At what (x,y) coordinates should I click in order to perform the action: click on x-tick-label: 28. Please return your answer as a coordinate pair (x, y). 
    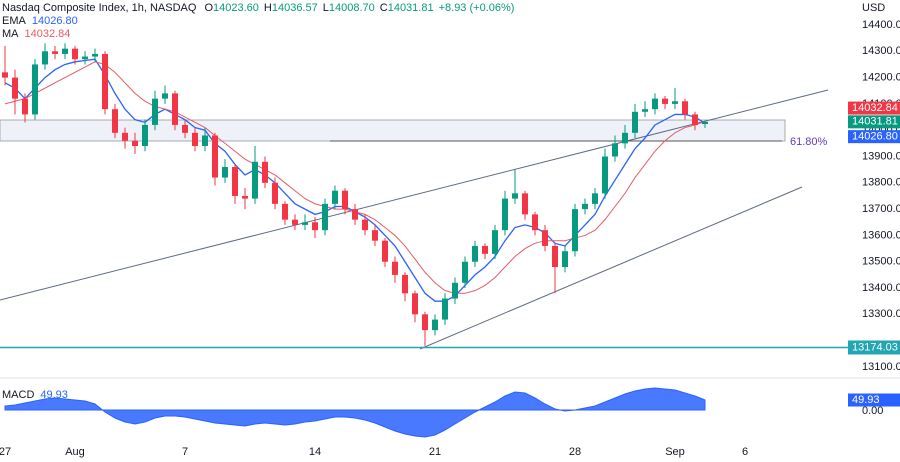
    Looking at the image, I should click on (575, 452).